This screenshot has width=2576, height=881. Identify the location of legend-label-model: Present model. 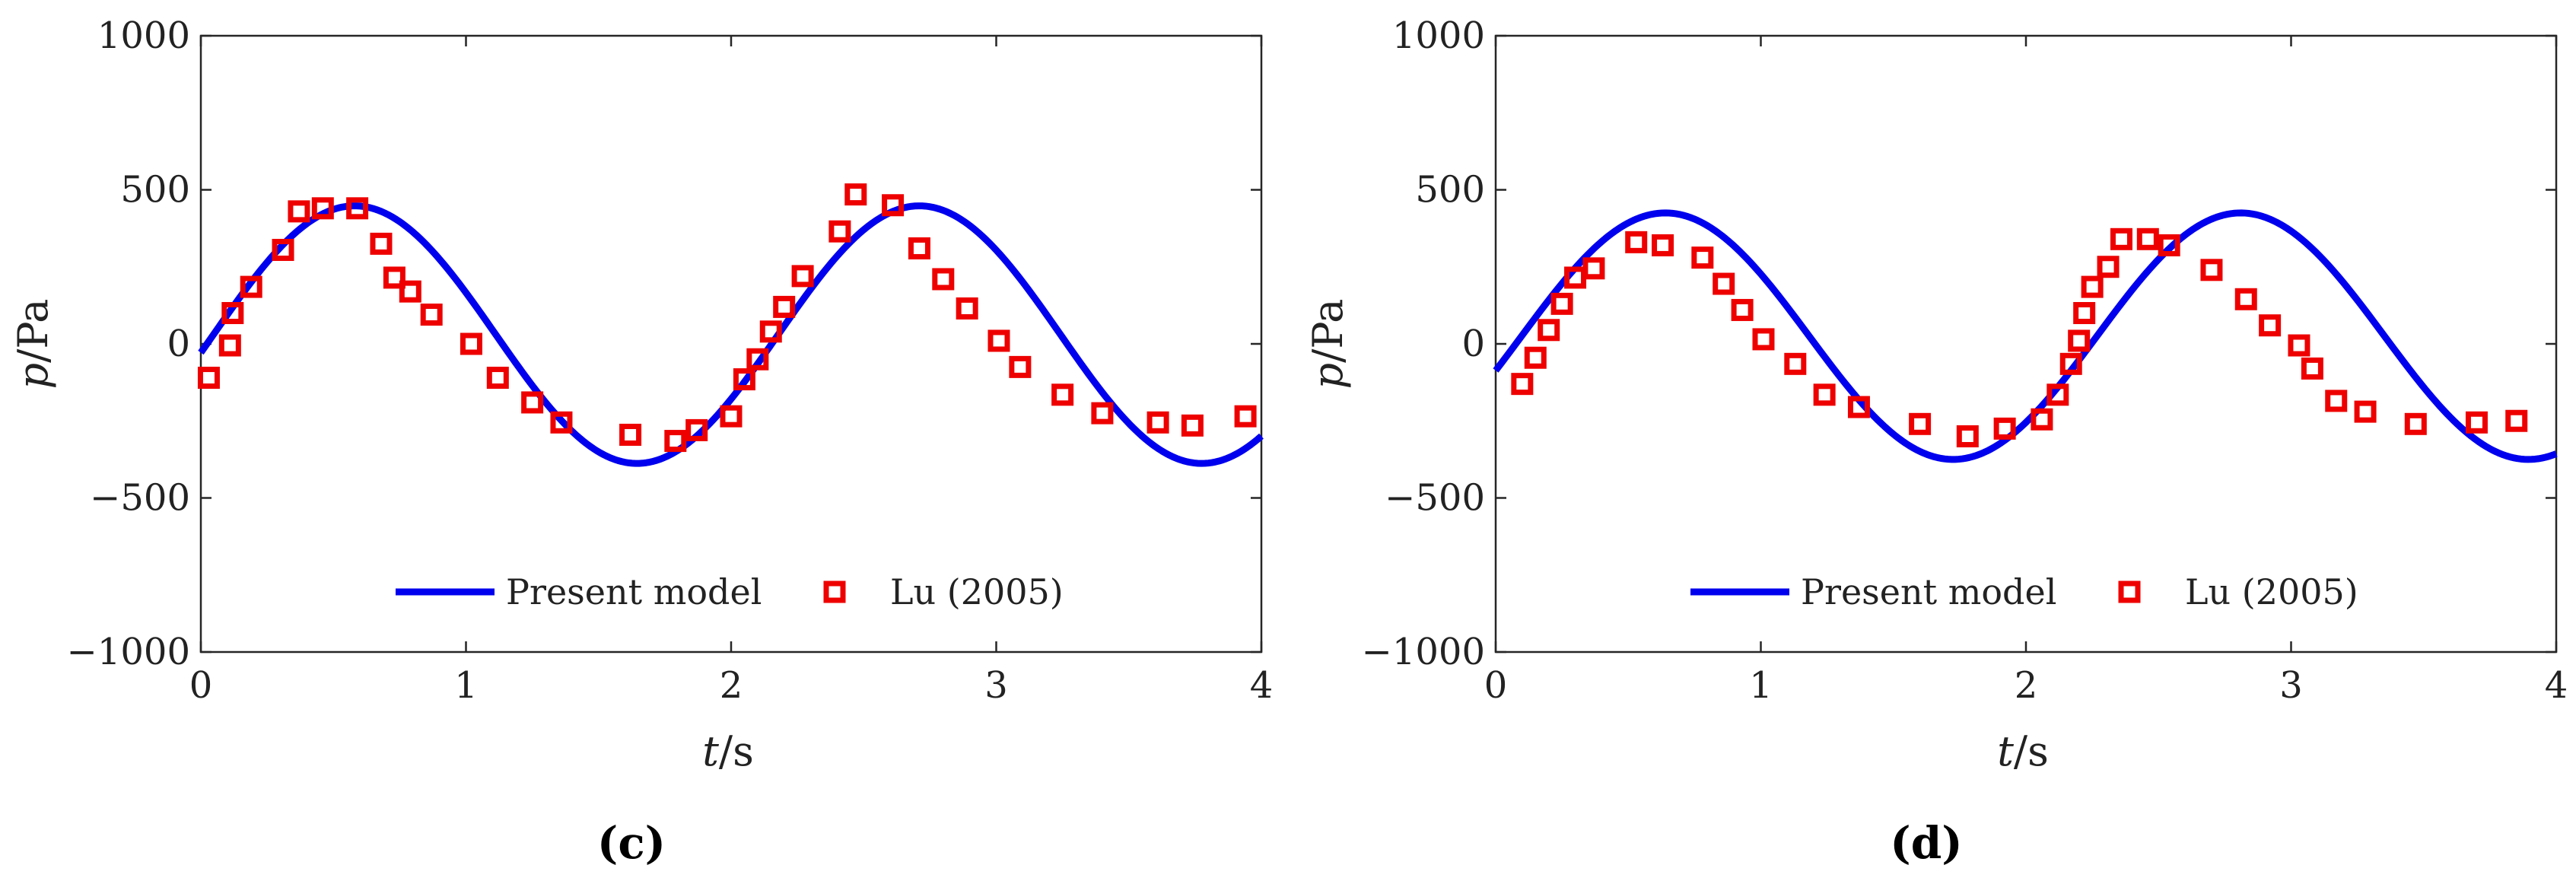
(634, 591).